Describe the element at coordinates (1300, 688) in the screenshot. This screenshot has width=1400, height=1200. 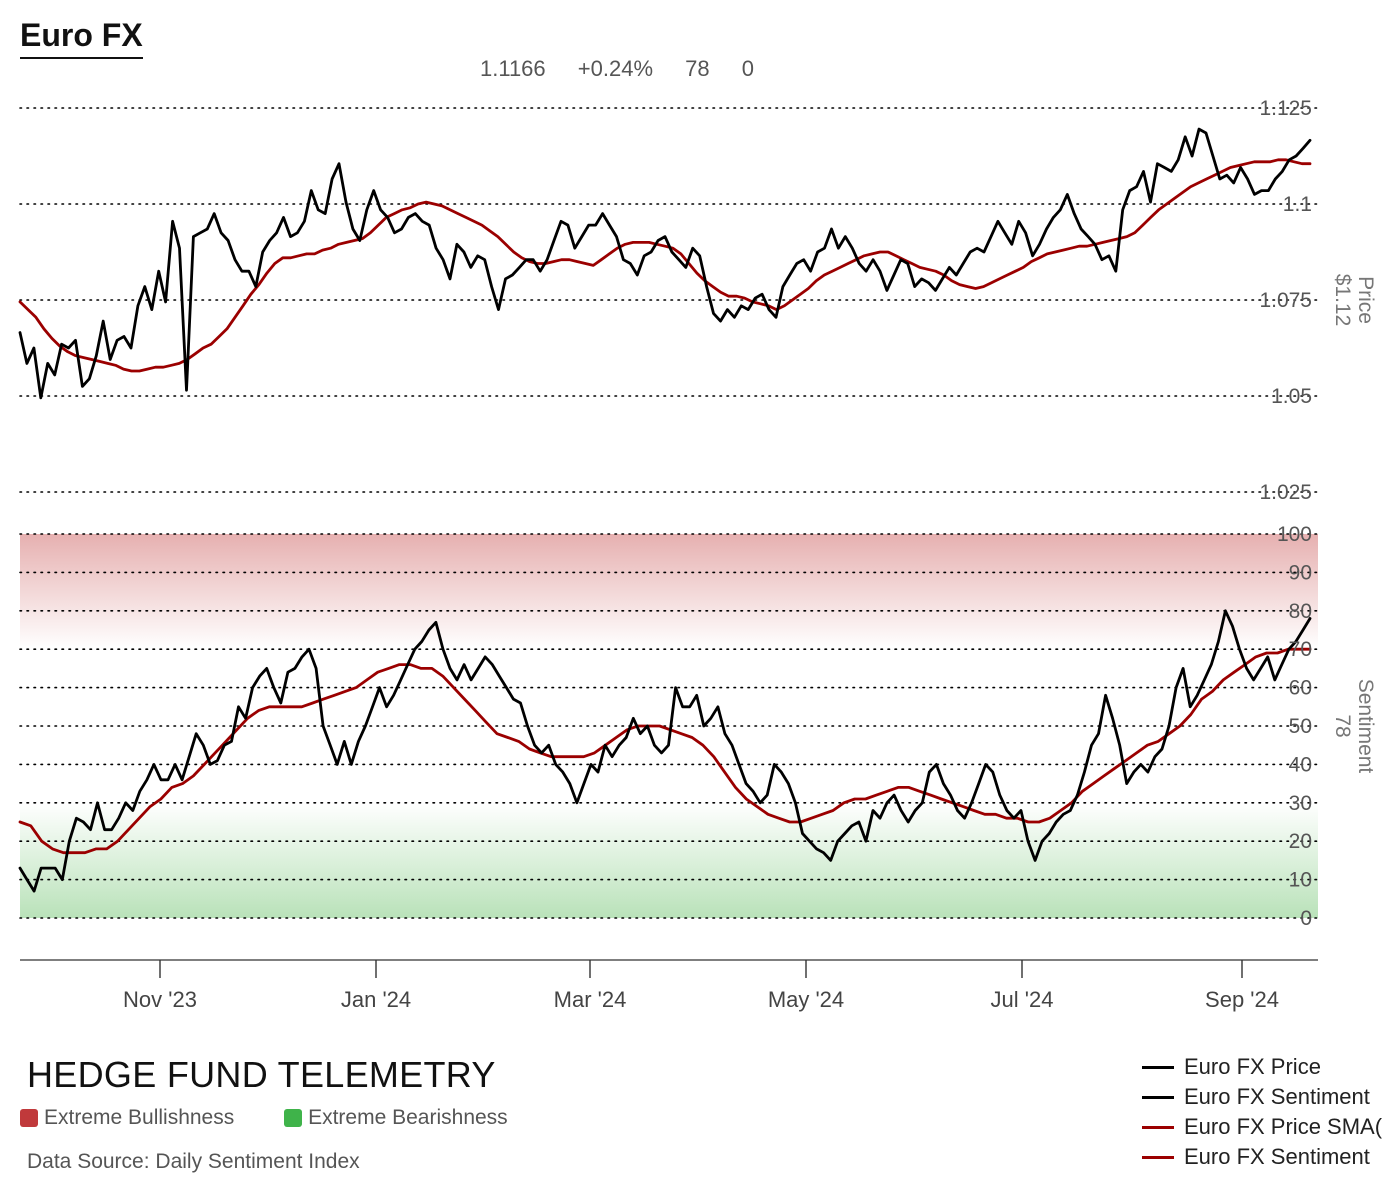
I see `sentiment-tick-label: 60` at that location.